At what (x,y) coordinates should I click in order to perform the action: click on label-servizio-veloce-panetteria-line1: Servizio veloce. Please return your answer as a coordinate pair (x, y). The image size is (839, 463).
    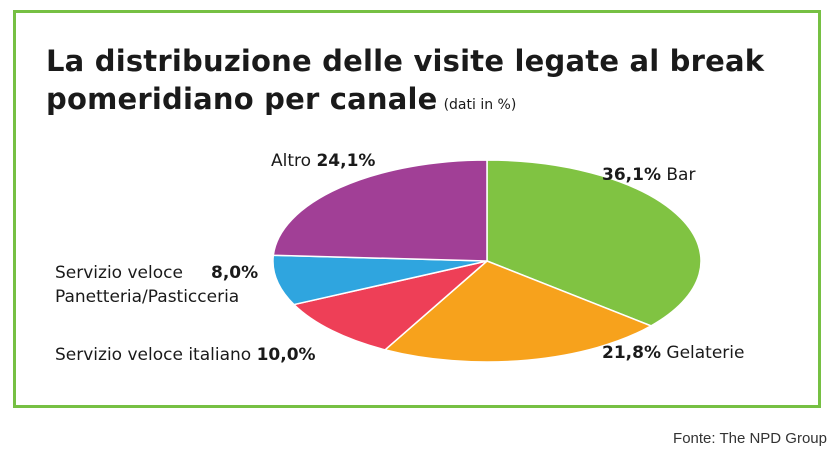
    Looking at the image, I should click on (119, 273).